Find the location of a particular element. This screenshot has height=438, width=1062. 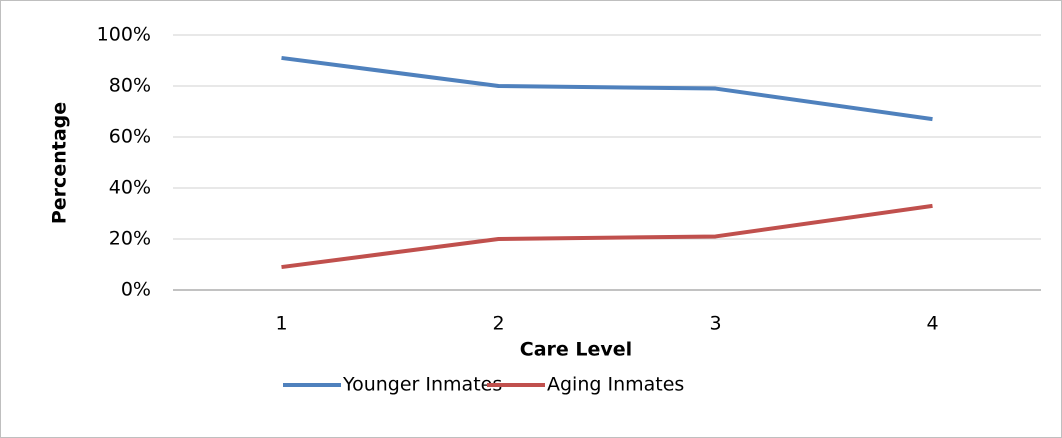

y-tick-label: 40% is located at coordinates (130, 188).